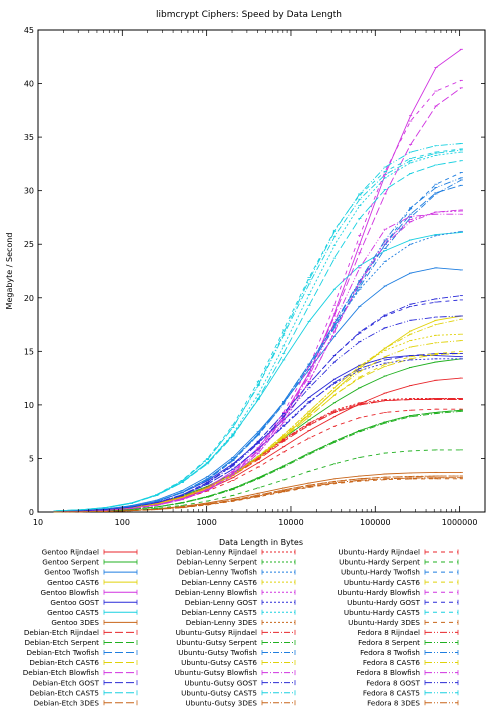 This screenshot has height=707, width=500. Describe the element at coordinates (75, 622) in the screenshot. I see `legend-label: Gentoo 3DES` at that location.